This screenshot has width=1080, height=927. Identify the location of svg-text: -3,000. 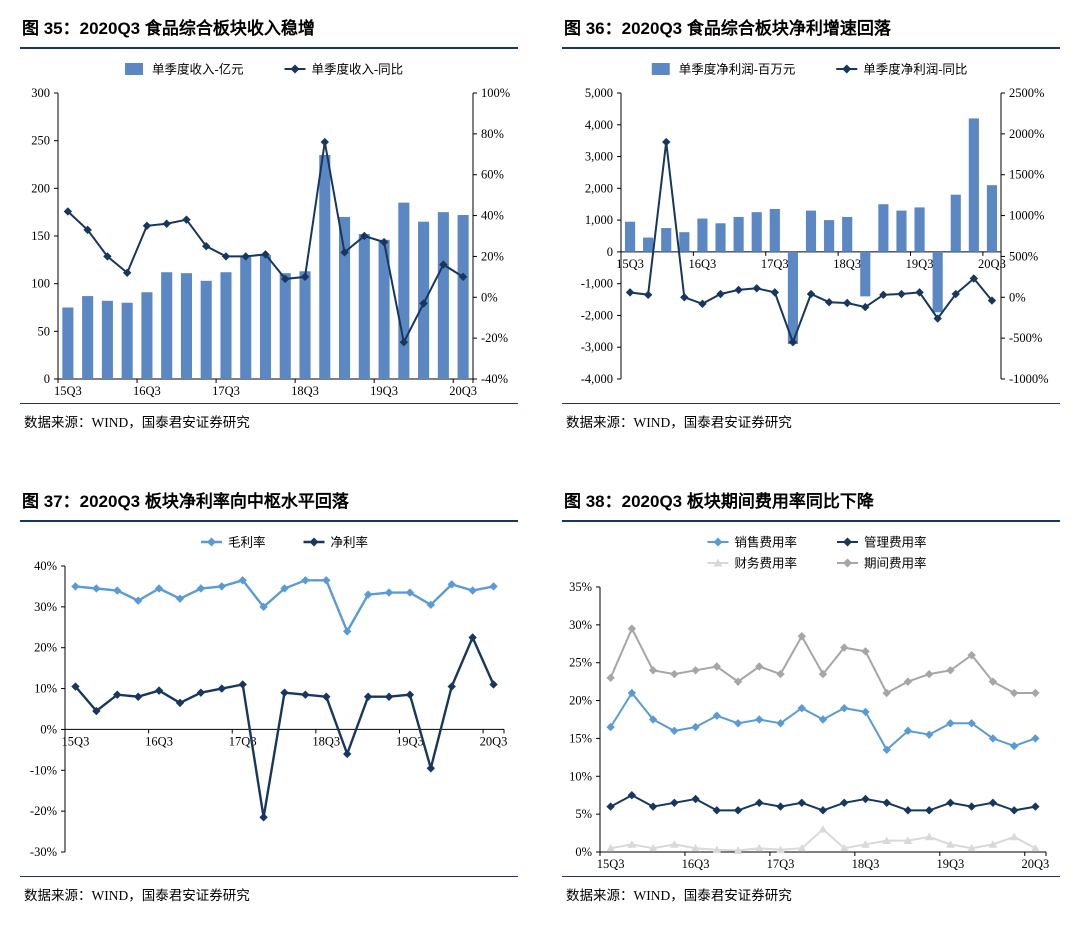
(597, 347).